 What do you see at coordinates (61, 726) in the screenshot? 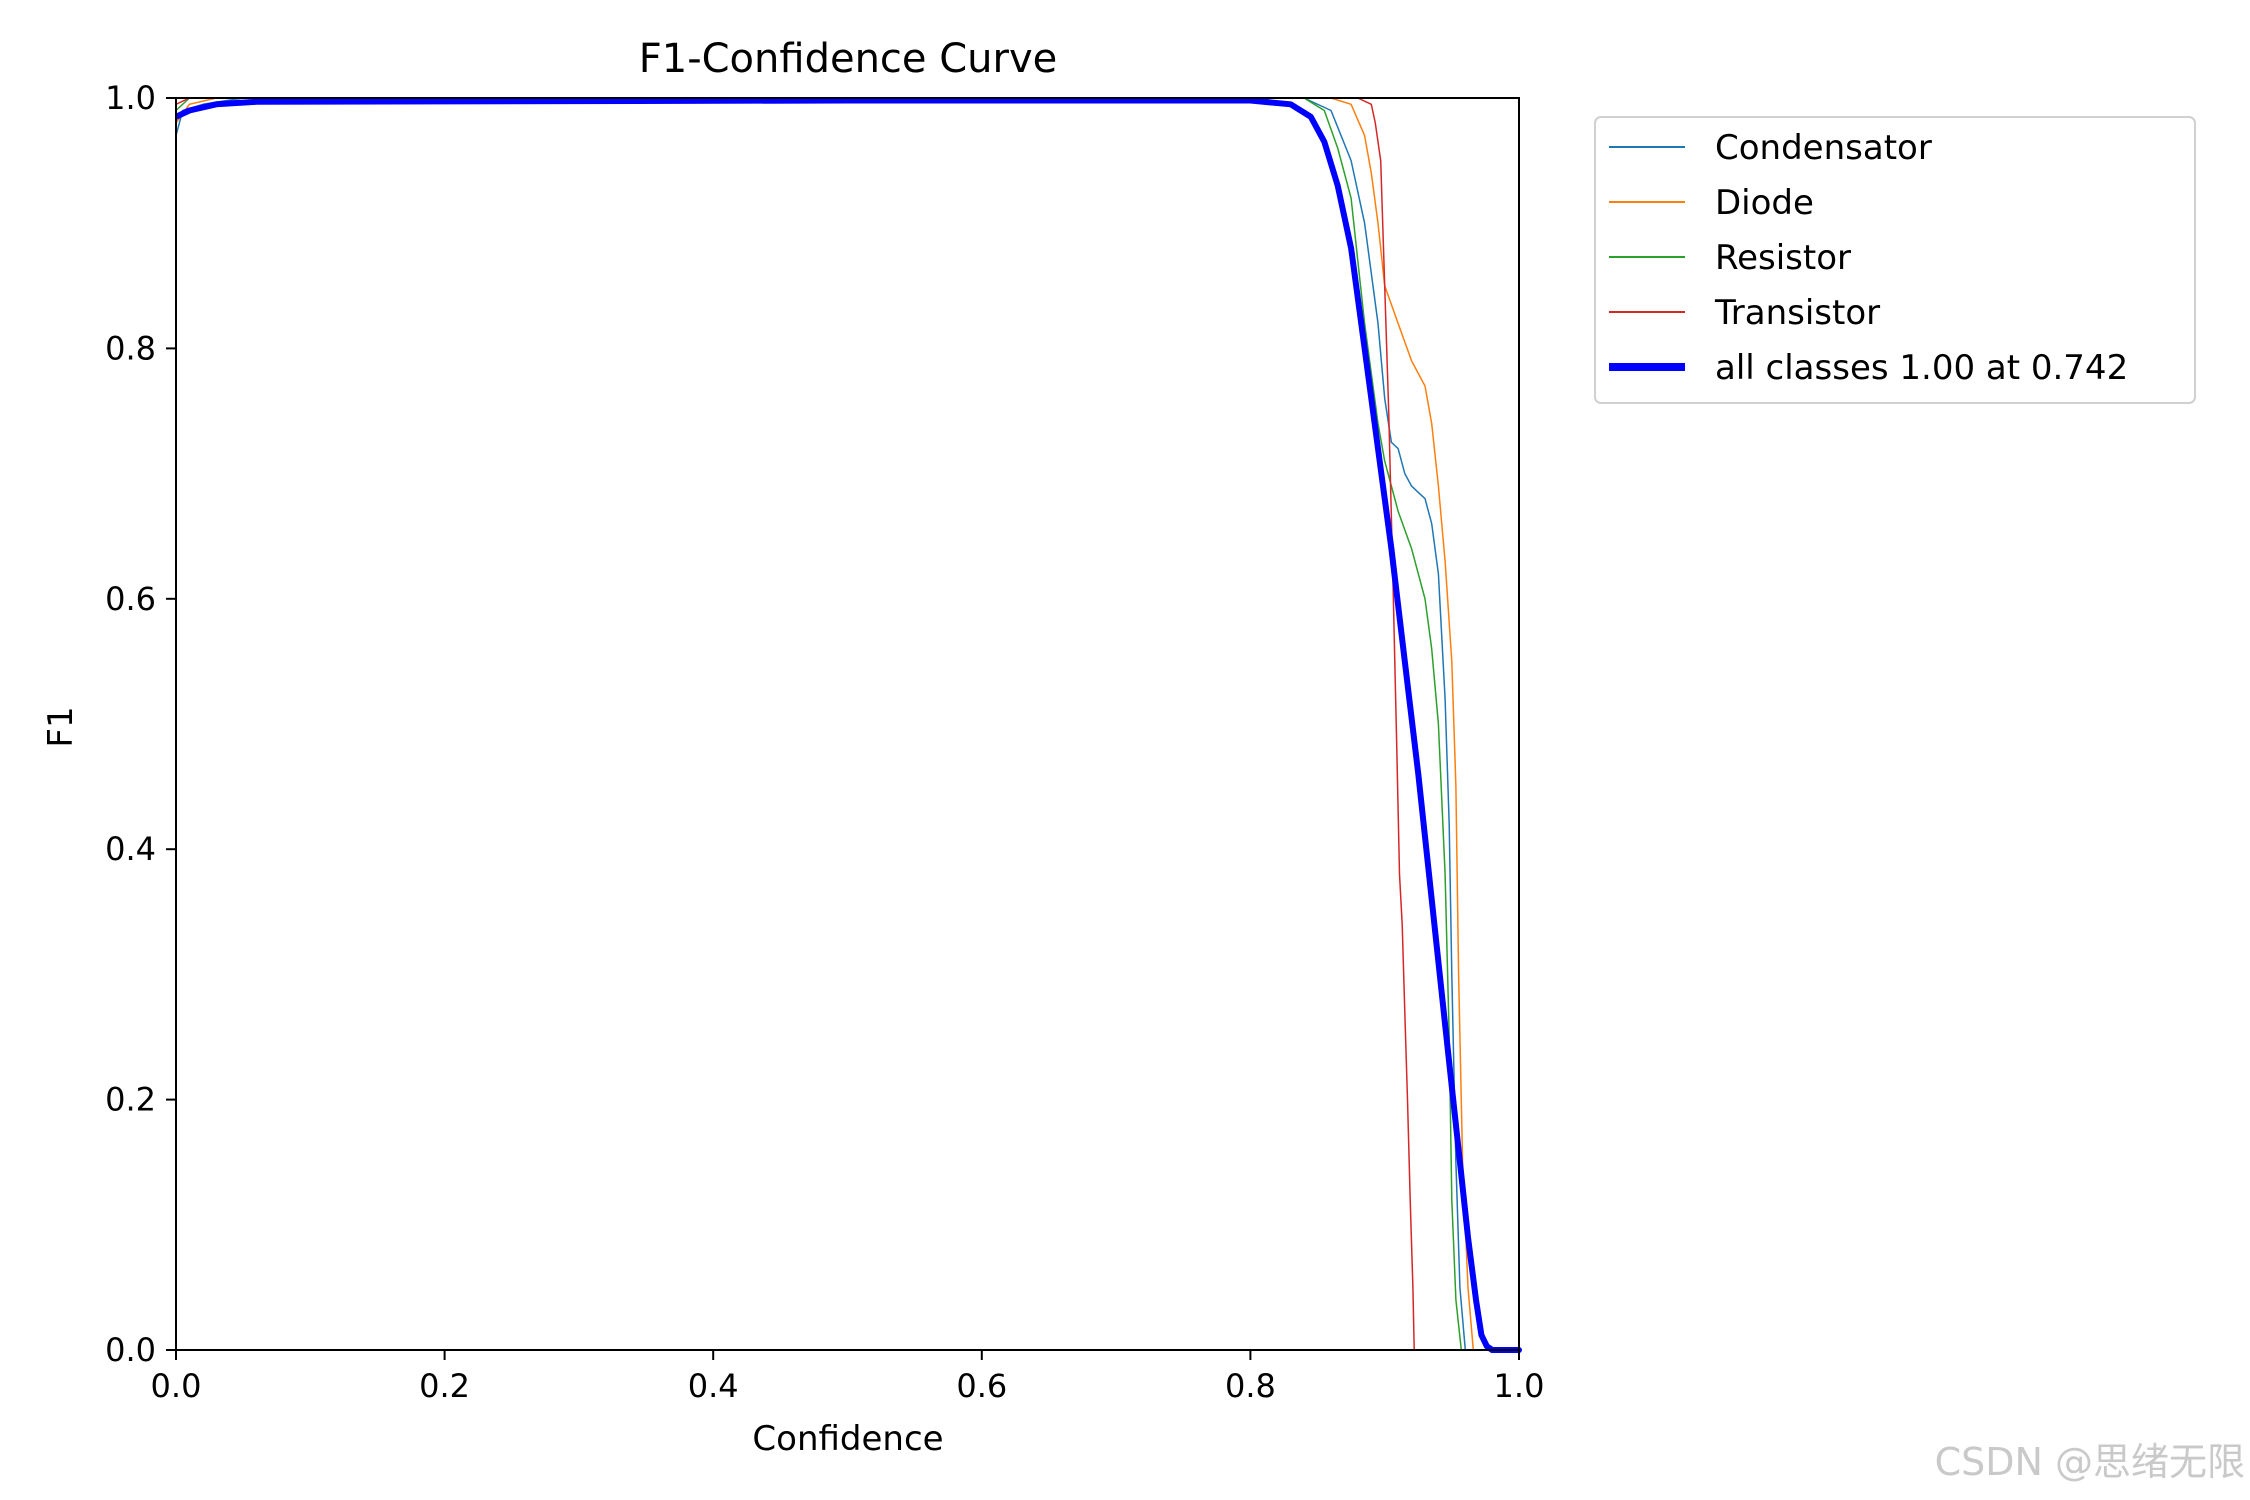
I see `y-axis-label: F1` at bounding box center [61, 726].